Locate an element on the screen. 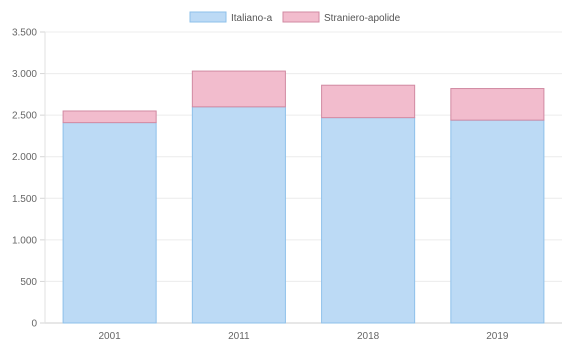  legend-swatch-straniero is located at coordinates (301, 17).